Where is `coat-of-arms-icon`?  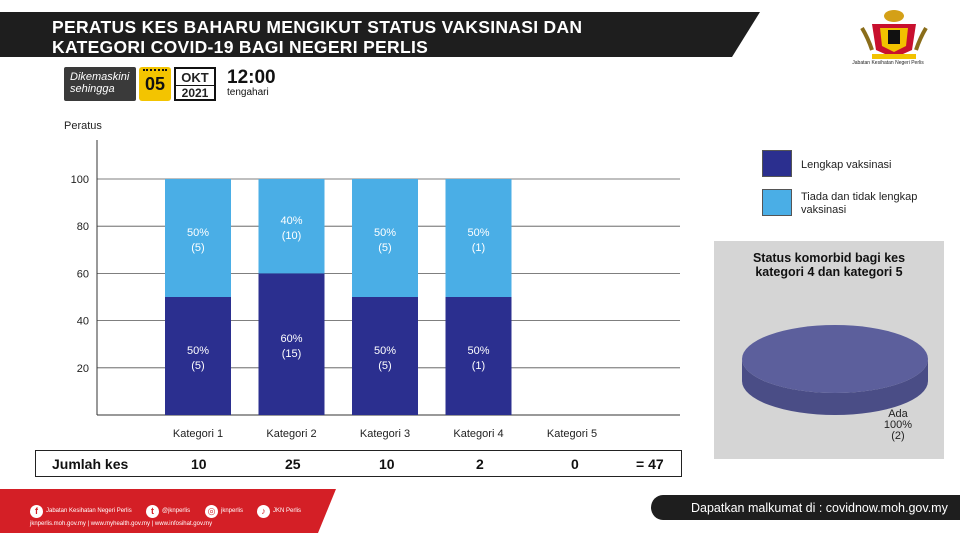 coat-of-arms-icon is located at coordinates (894, 34).